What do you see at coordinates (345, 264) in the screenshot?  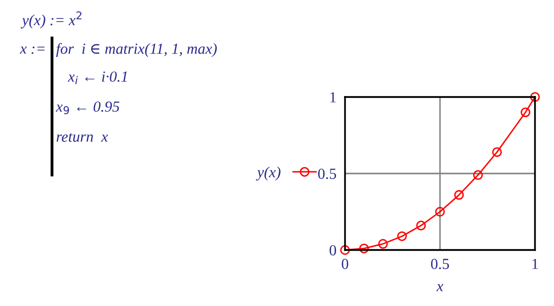 I see `x-tick-label: 0` at bounding box center [345, 264].